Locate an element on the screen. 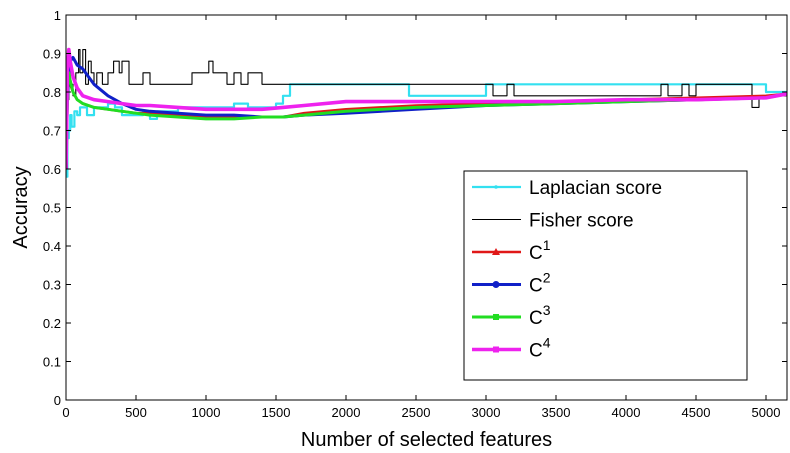 The image size is (790, 453). x-tick-label: 3000 is located at coordinates (486, 412).